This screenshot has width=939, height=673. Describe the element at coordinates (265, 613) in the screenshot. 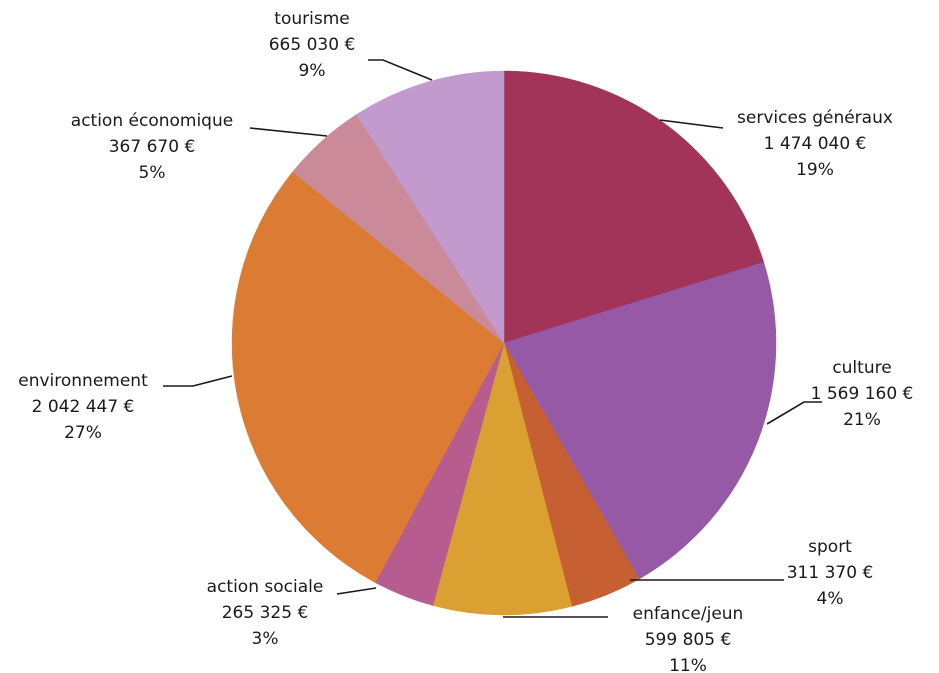

I see `slice-value-label: 265 325 €` at that location.